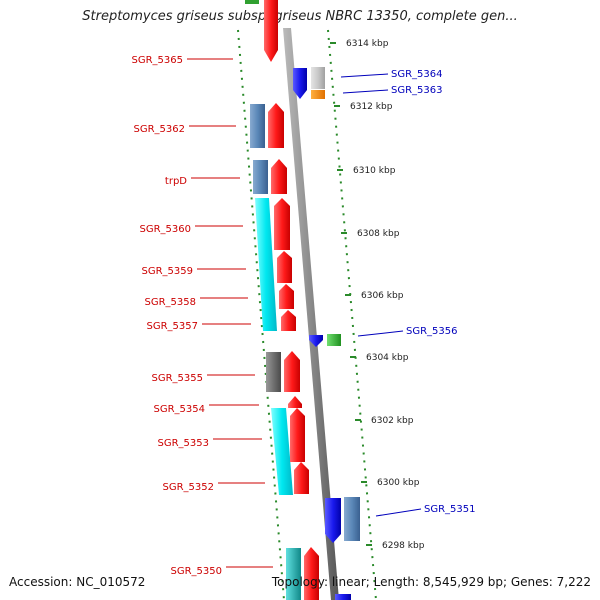 This screenshot has width=600, height=600. Describe the element at coordinates (343, 597) in the screenshot. I see `gene-bottom-fragment` at that location.